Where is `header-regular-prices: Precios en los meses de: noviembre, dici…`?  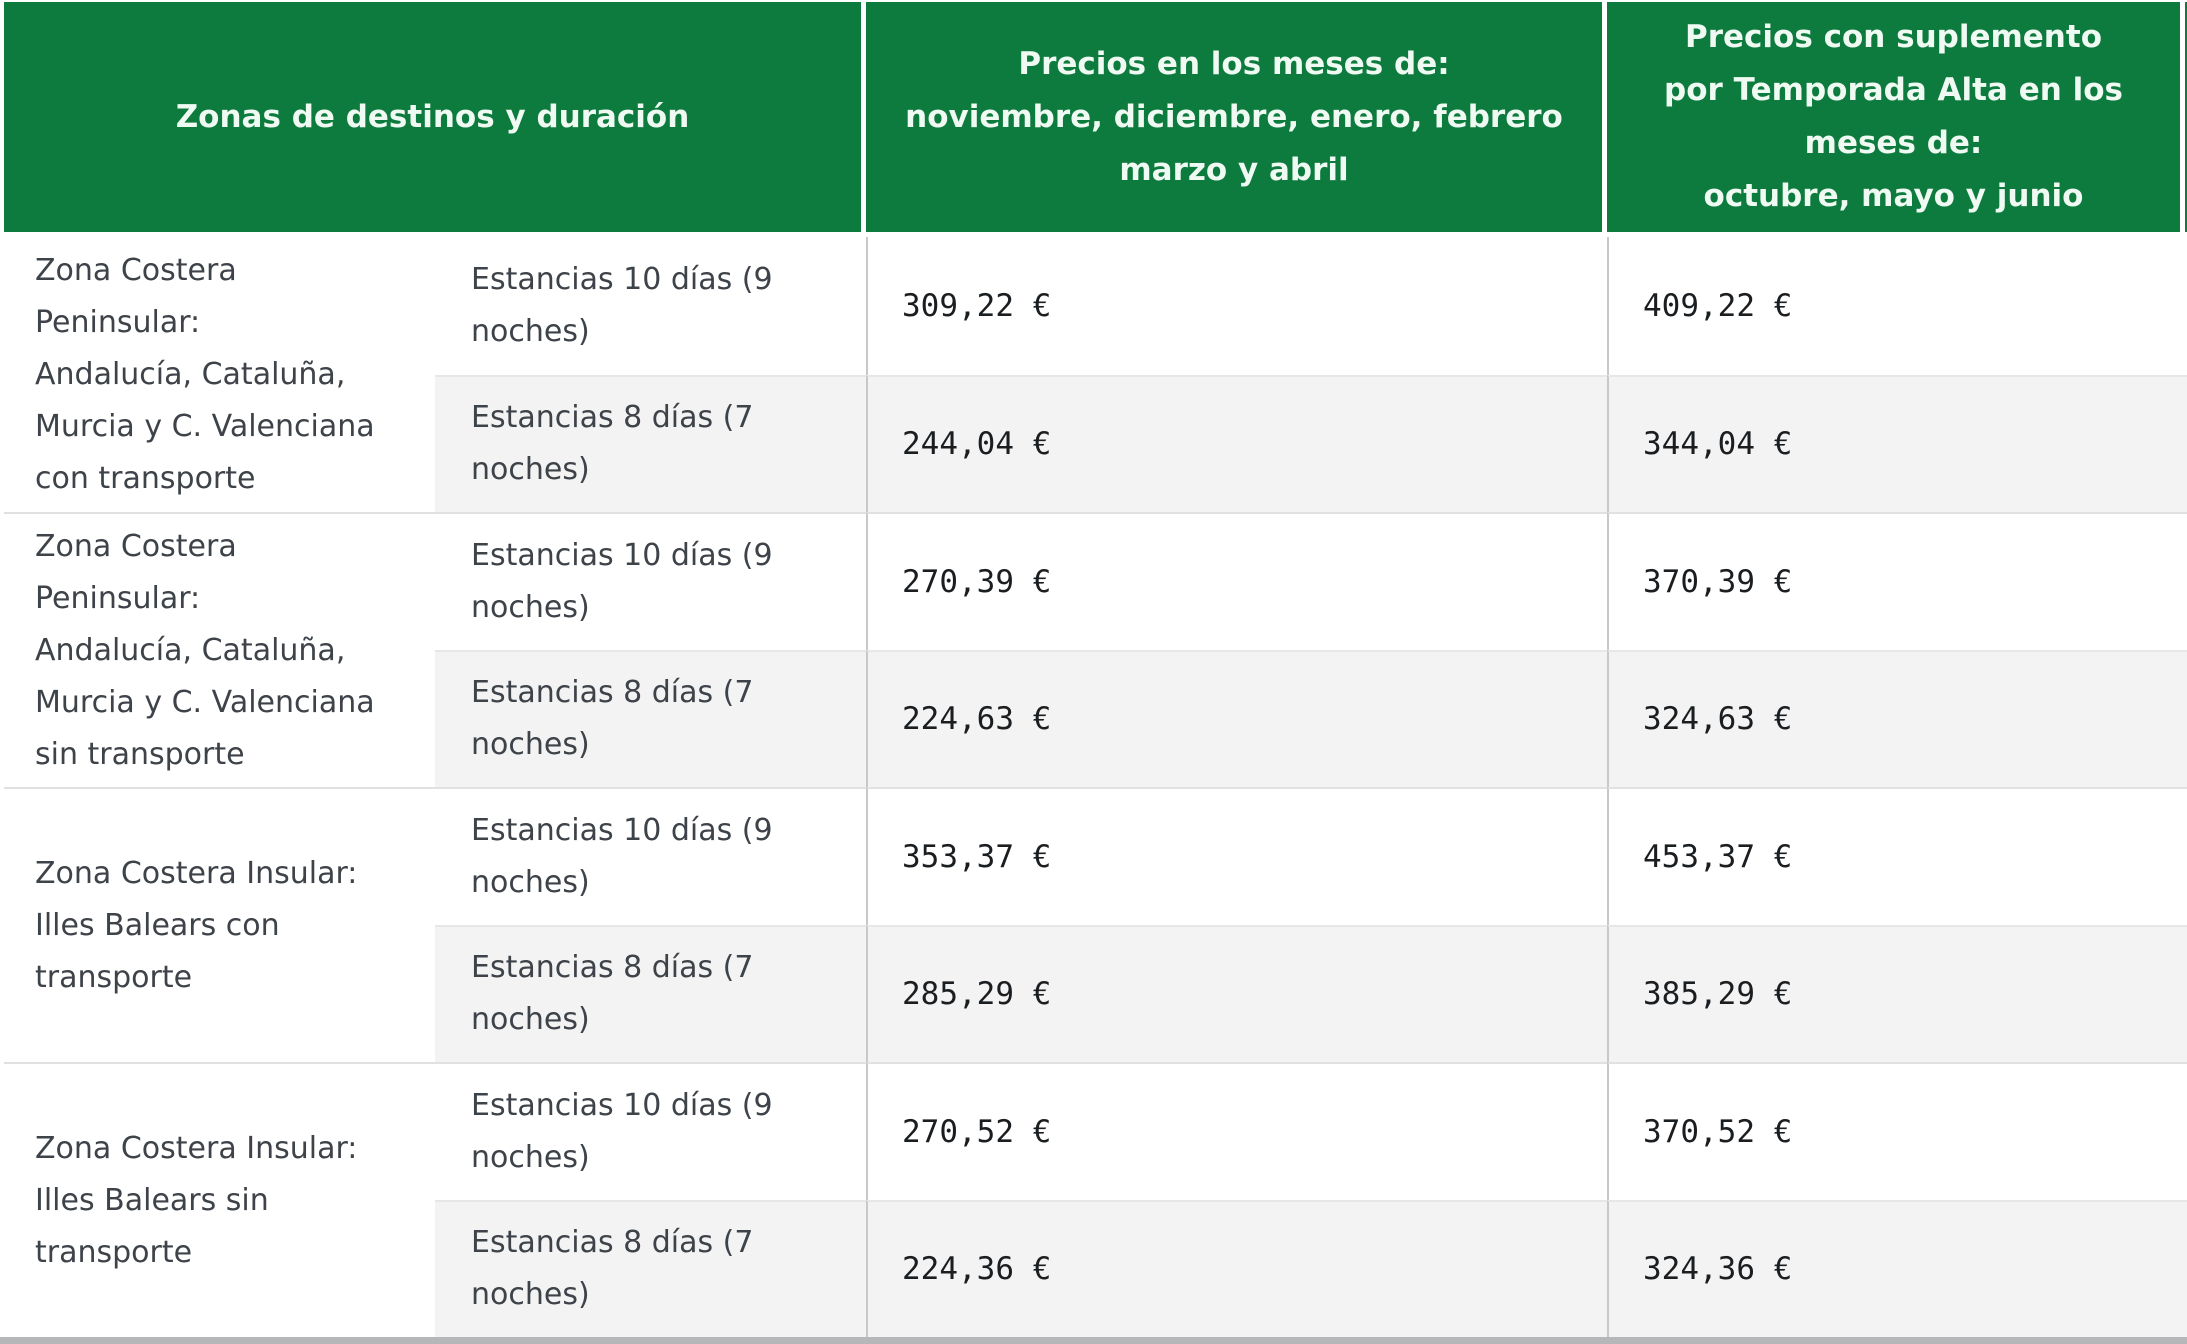 header-regular-prices: Precios en los meses de: noviembre, dici… is located at coordinates (1236, 117).